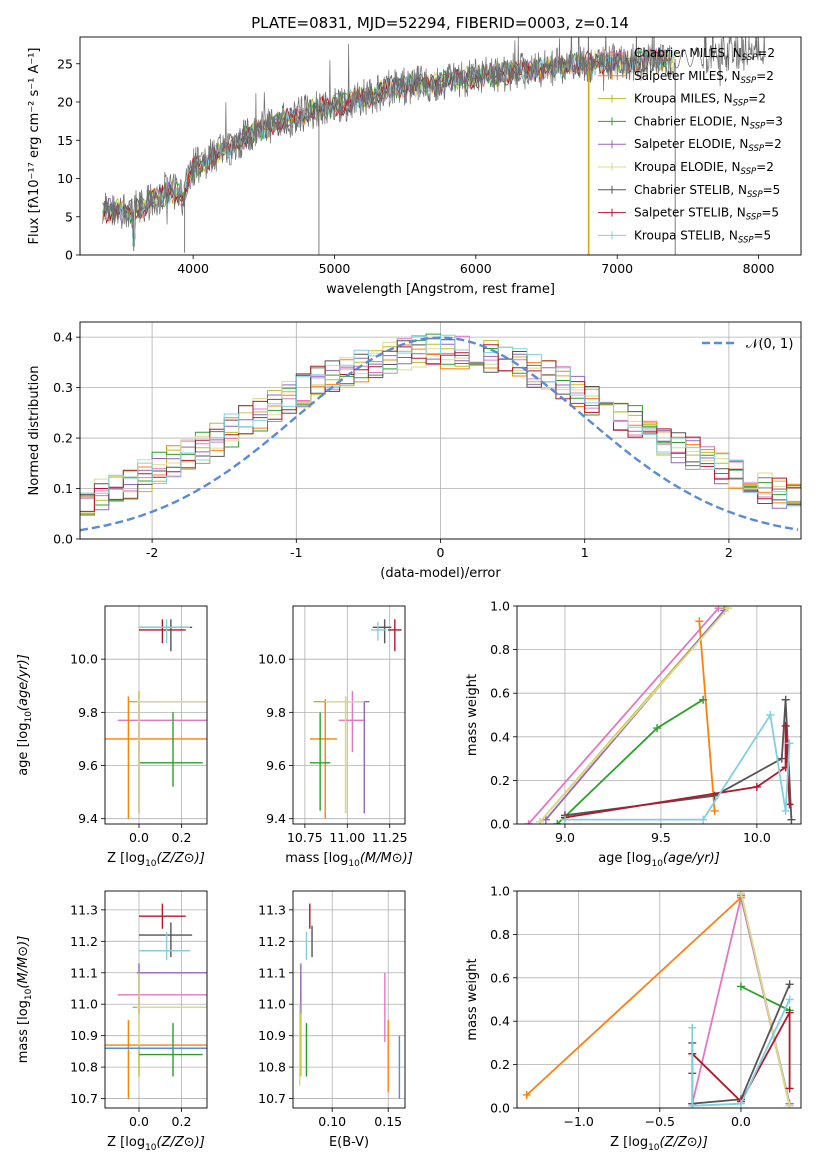 This screenshot has height=1170, width=819. What do you see at coordinates (272, 1004) in the screenshot?
I see `y-tick-label: 11.0` at bounding box center [272, 1004].